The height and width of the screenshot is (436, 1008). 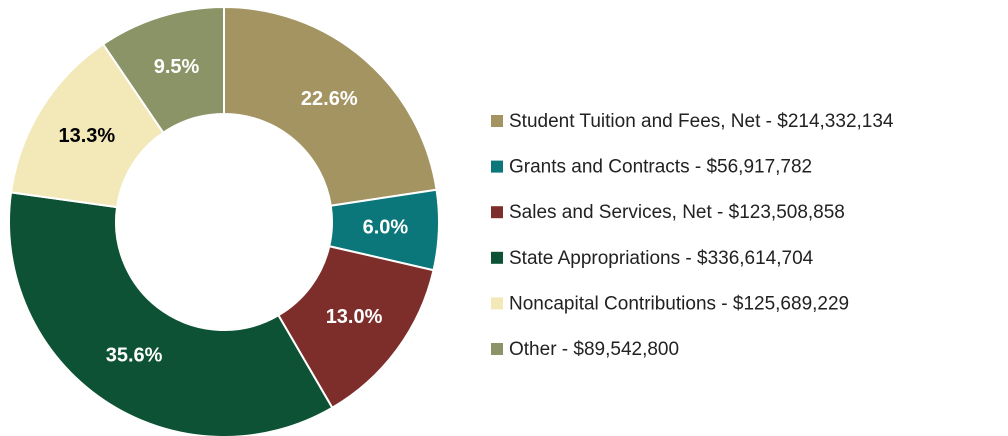 I want to click on data-label: 13.3%, so click(x=86, y=136).